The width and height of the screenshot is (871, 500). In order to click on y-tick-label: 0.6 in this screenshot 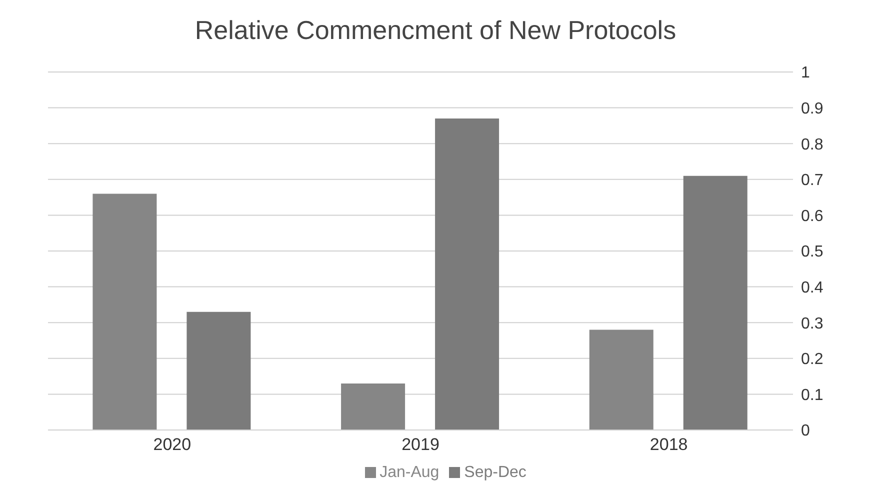, I will do `click(812, 216)`.